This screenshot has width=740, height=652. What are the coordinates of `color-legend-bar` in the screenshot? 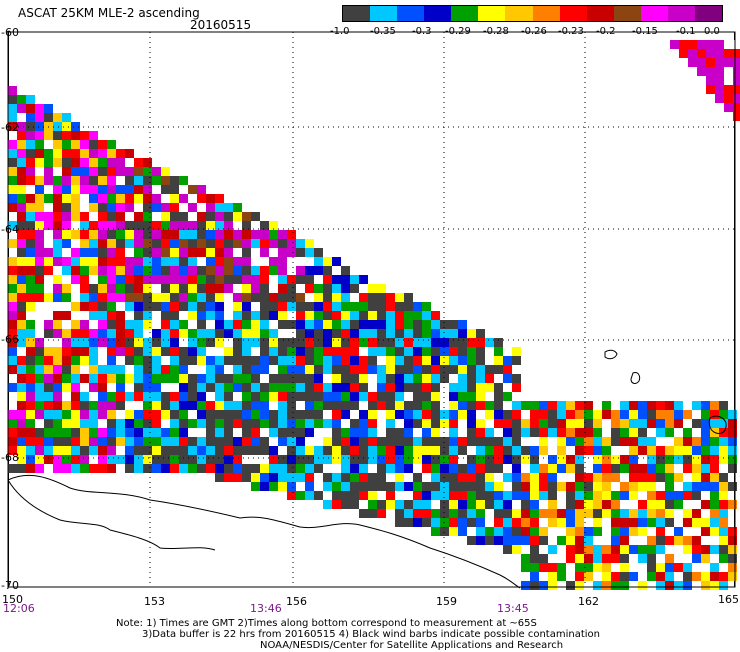 It's located at (532, 13).